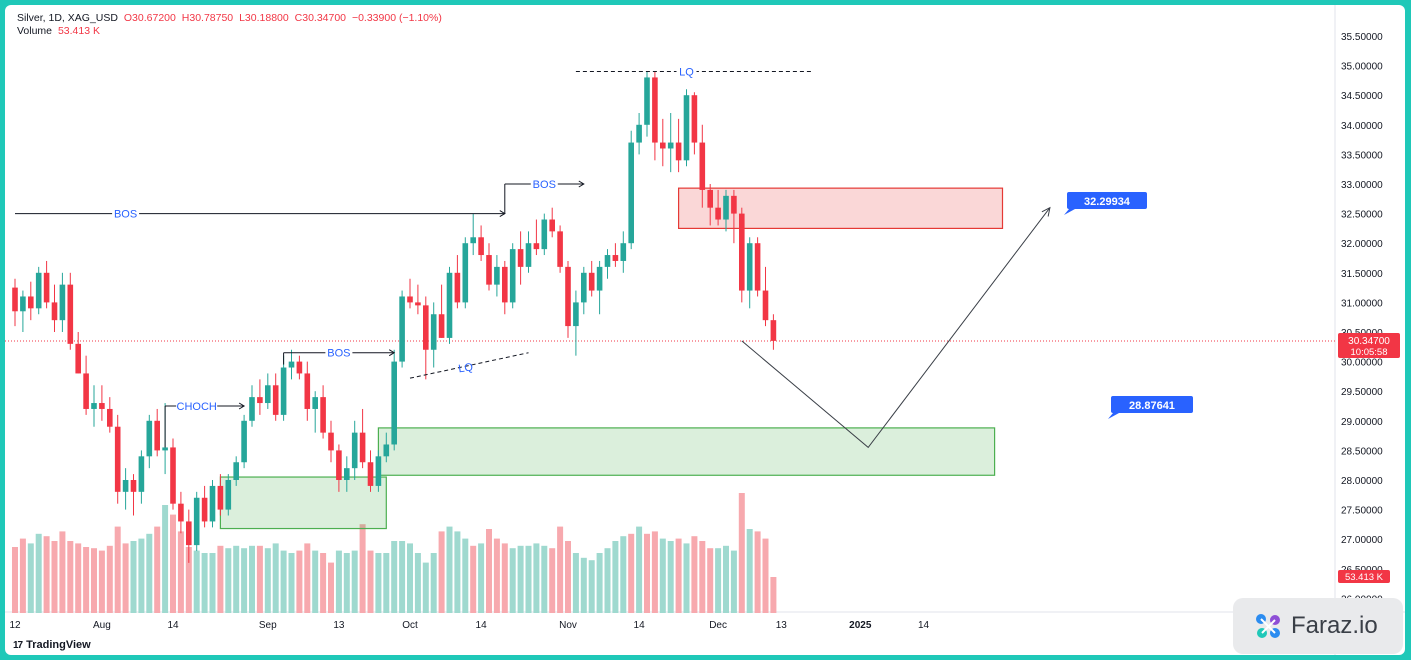  What do you see at coordinates (18, 645) in the screenshot?
I see `tradingview-icon: 17` at bounding box center [18, 645].